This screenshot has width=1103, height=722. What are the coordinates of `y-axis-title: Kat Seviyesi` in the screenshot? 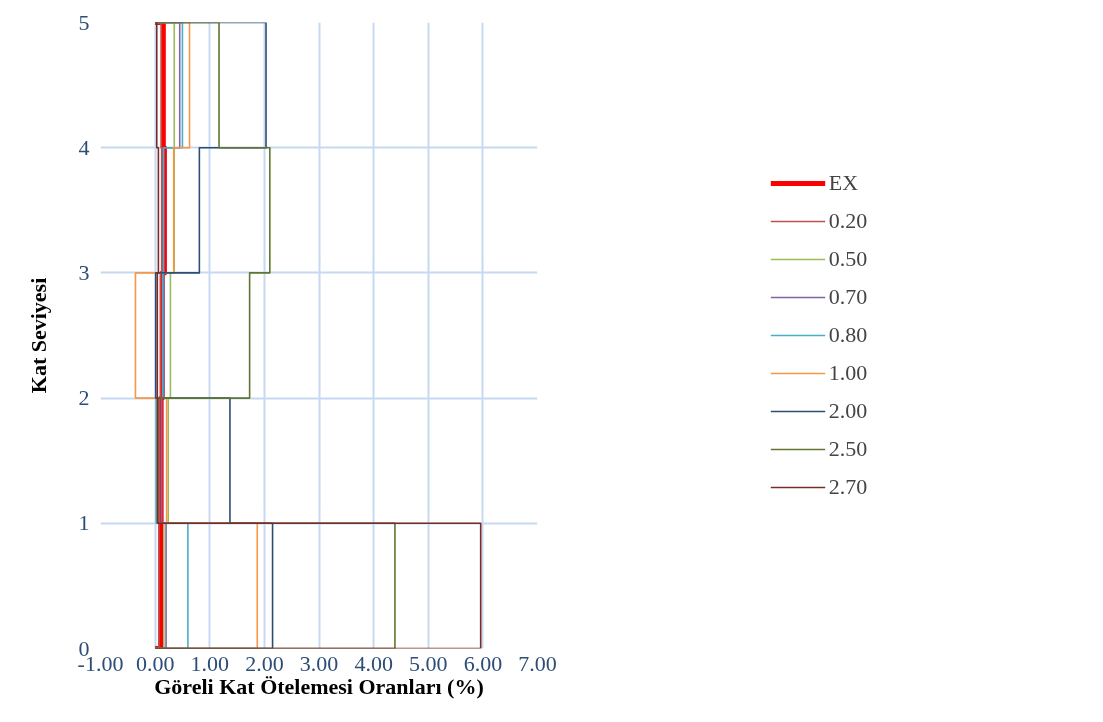 It's located at (38, 335).